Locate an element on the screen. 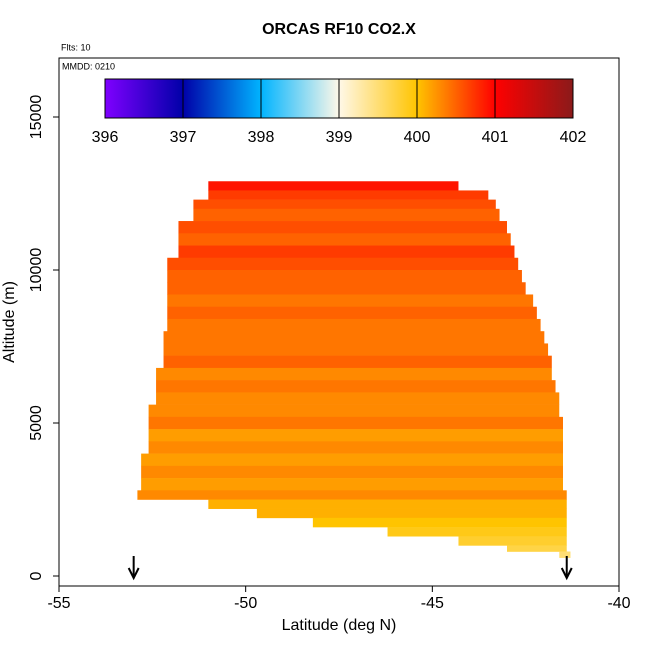  y-tick-label: 0 is located at coordinates (36, 575).